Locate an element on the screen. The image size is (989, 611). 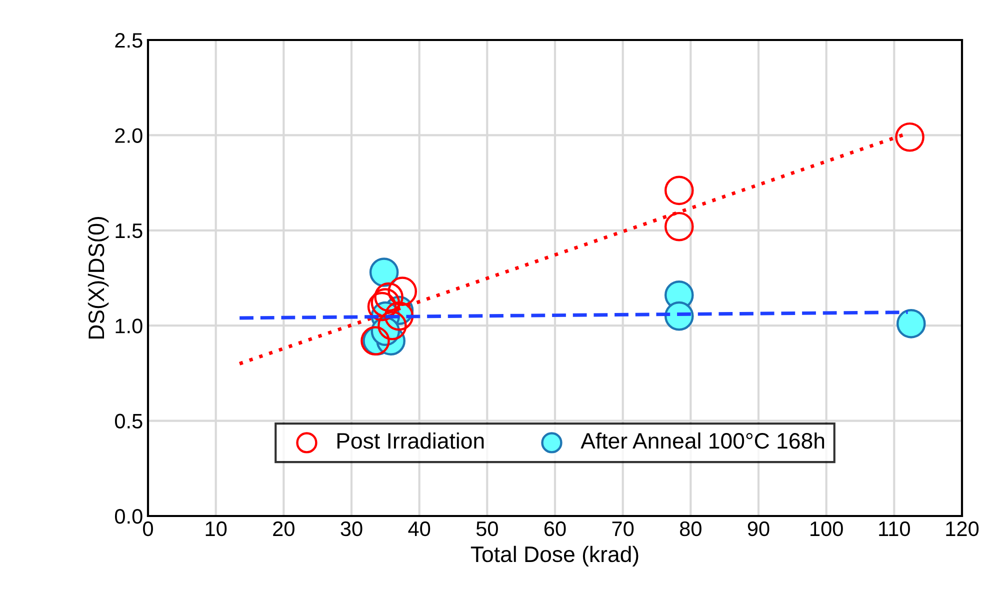
x-tick-label: 100 is located at coordinates (826, 528).